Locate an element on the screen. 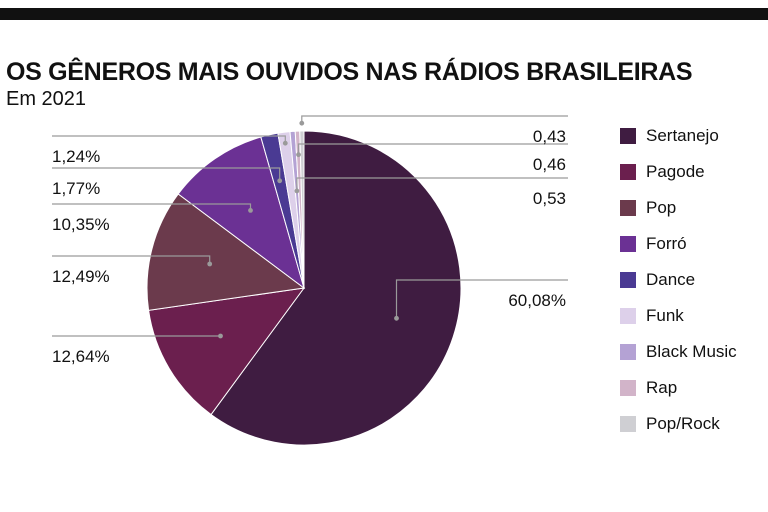  legend-label: Black Music is located at coordinates (691, 351).